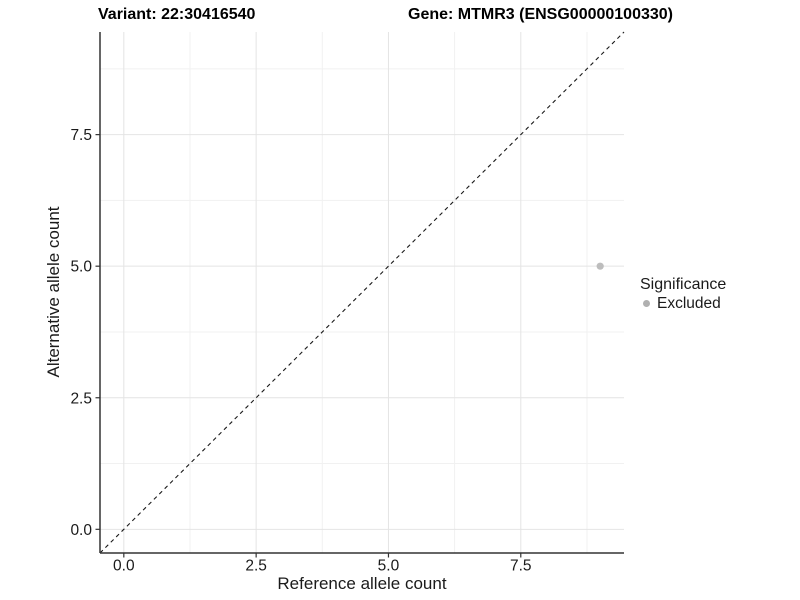  Describe the element at coordinates (683, 284) in the screenshot. I see `legend-title: Significance` at that location.